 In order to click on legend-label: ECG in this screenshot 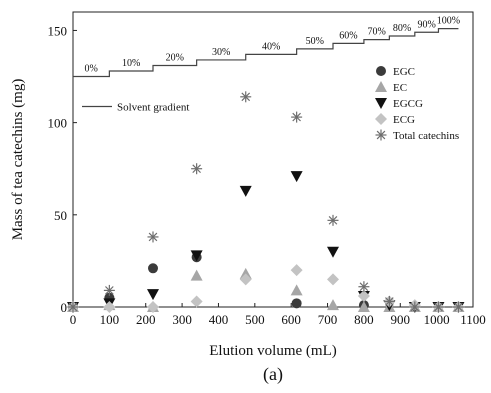, I will do `click(404, 120)`.